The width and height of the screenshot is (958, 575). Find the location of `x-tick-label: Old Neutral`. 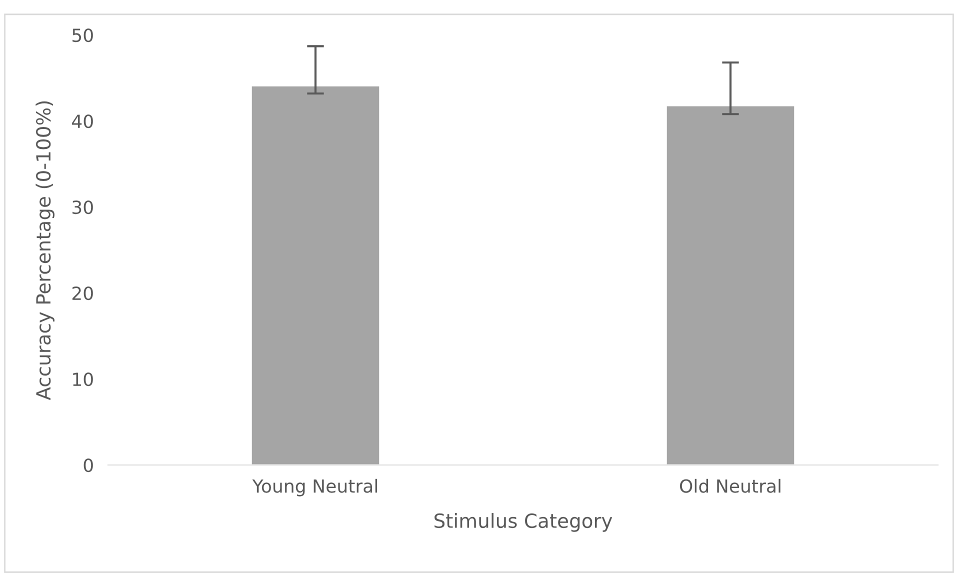

x-tick-label: Old Neutral is located at coordinates (730, 485).